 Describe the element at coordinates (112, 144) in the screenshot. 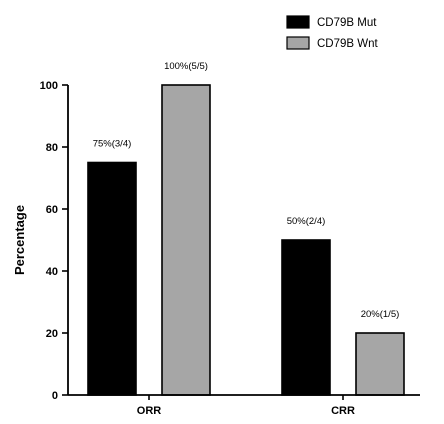

I see `data-label: 75%(3/4)` at that location.